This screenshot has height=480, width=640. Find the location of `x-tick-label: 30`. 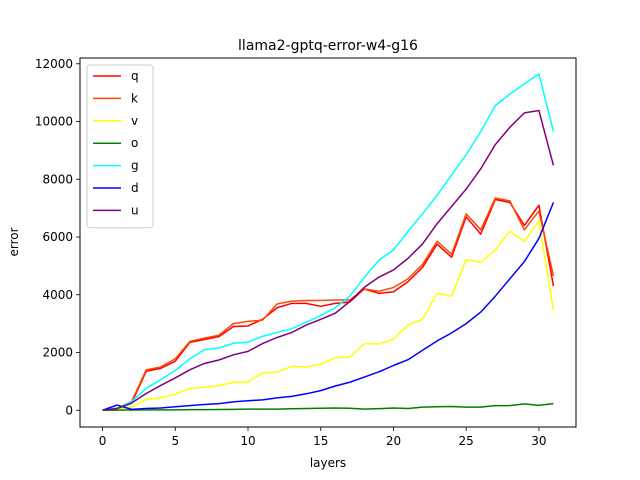

x-tick-label: 30 is located at coordinates (538, 441).